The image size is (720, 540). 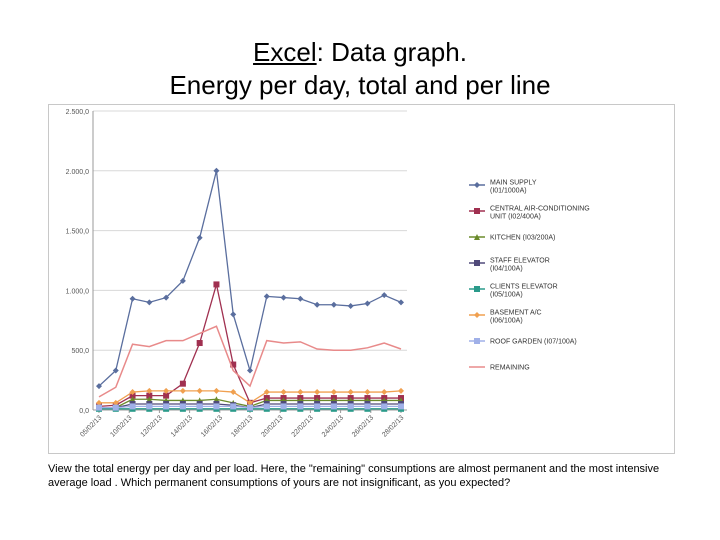 I want to click on y-tick-label: 1.500,0, so click(x=77, y=232).